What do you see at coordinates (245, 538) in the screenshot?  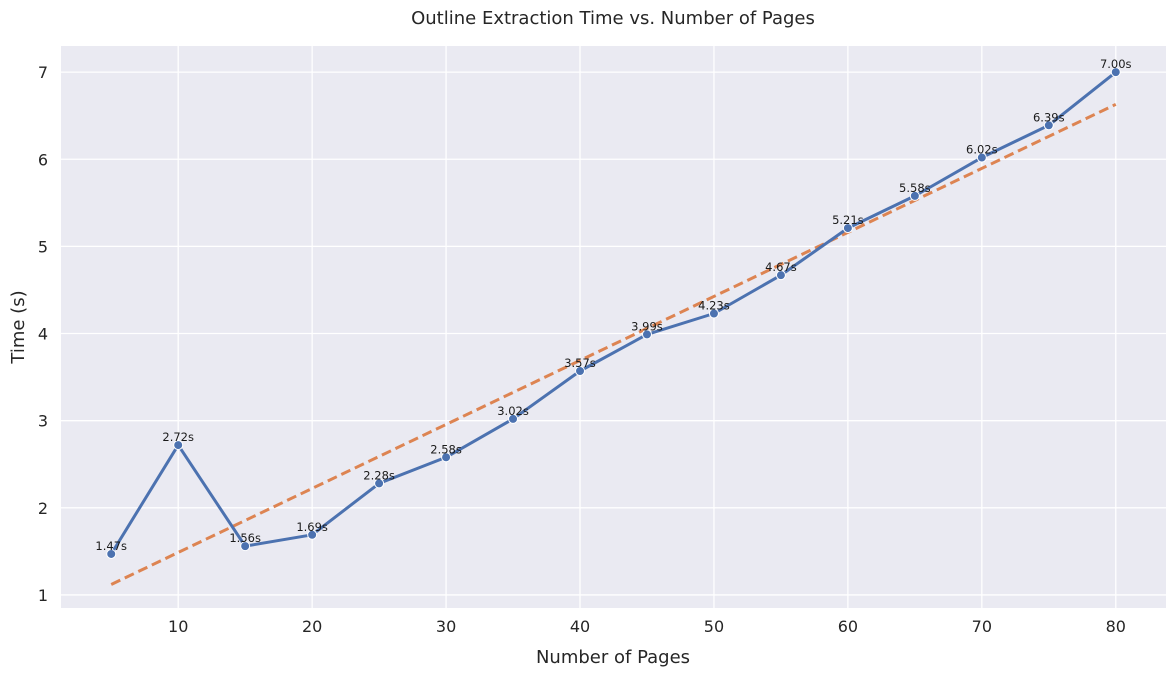 I see `data-label: 1.56s` at bounding box center [245, 538].